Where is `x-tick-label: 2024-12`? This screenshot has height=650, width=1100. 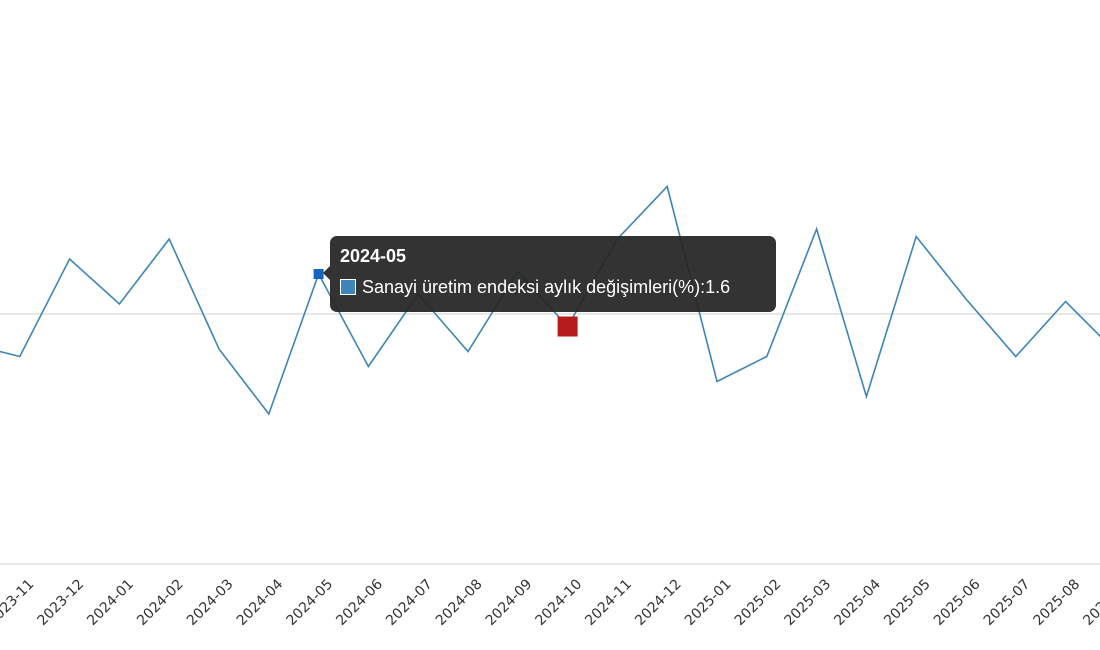 x-tick-label: 2024-12 is located at coordinates (658, 602).